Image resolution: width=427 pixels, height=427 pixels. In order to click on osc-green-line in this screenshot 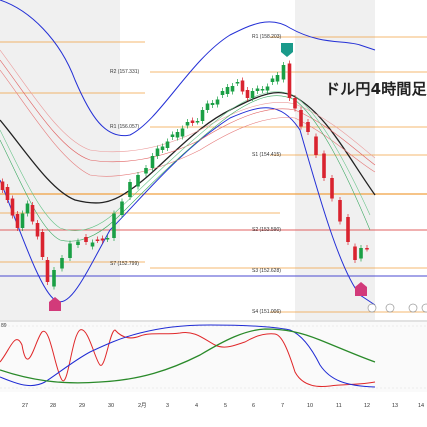, I will do `click(188, 356)`.